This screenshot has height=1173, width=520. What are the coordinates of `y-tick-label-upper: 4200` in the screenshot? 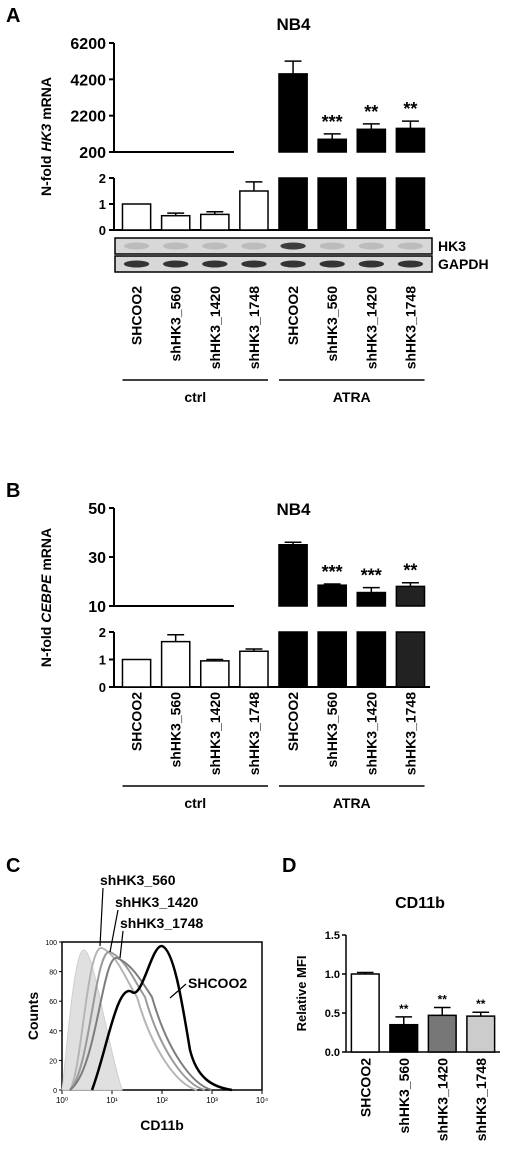 It's located at (88, 80).